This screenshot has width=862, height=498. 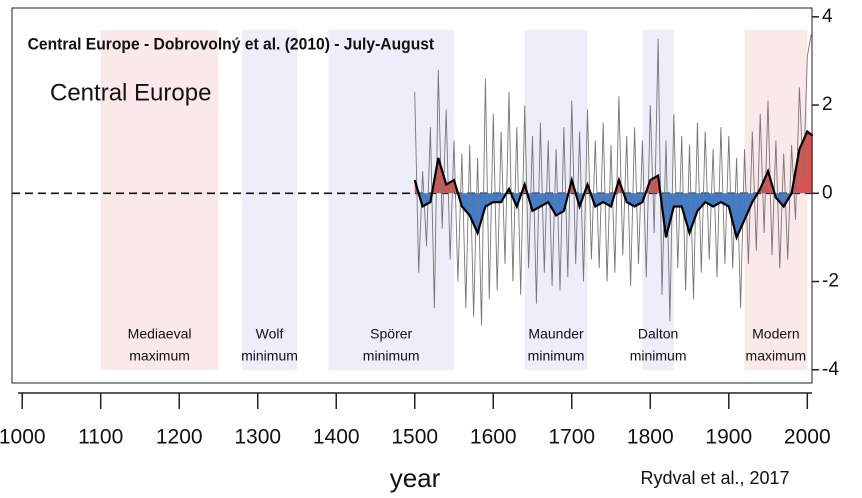 What do you see at coordinates (613, 215) in the screenshot?
I see `negative-fill` at bounding box center [613, 215].